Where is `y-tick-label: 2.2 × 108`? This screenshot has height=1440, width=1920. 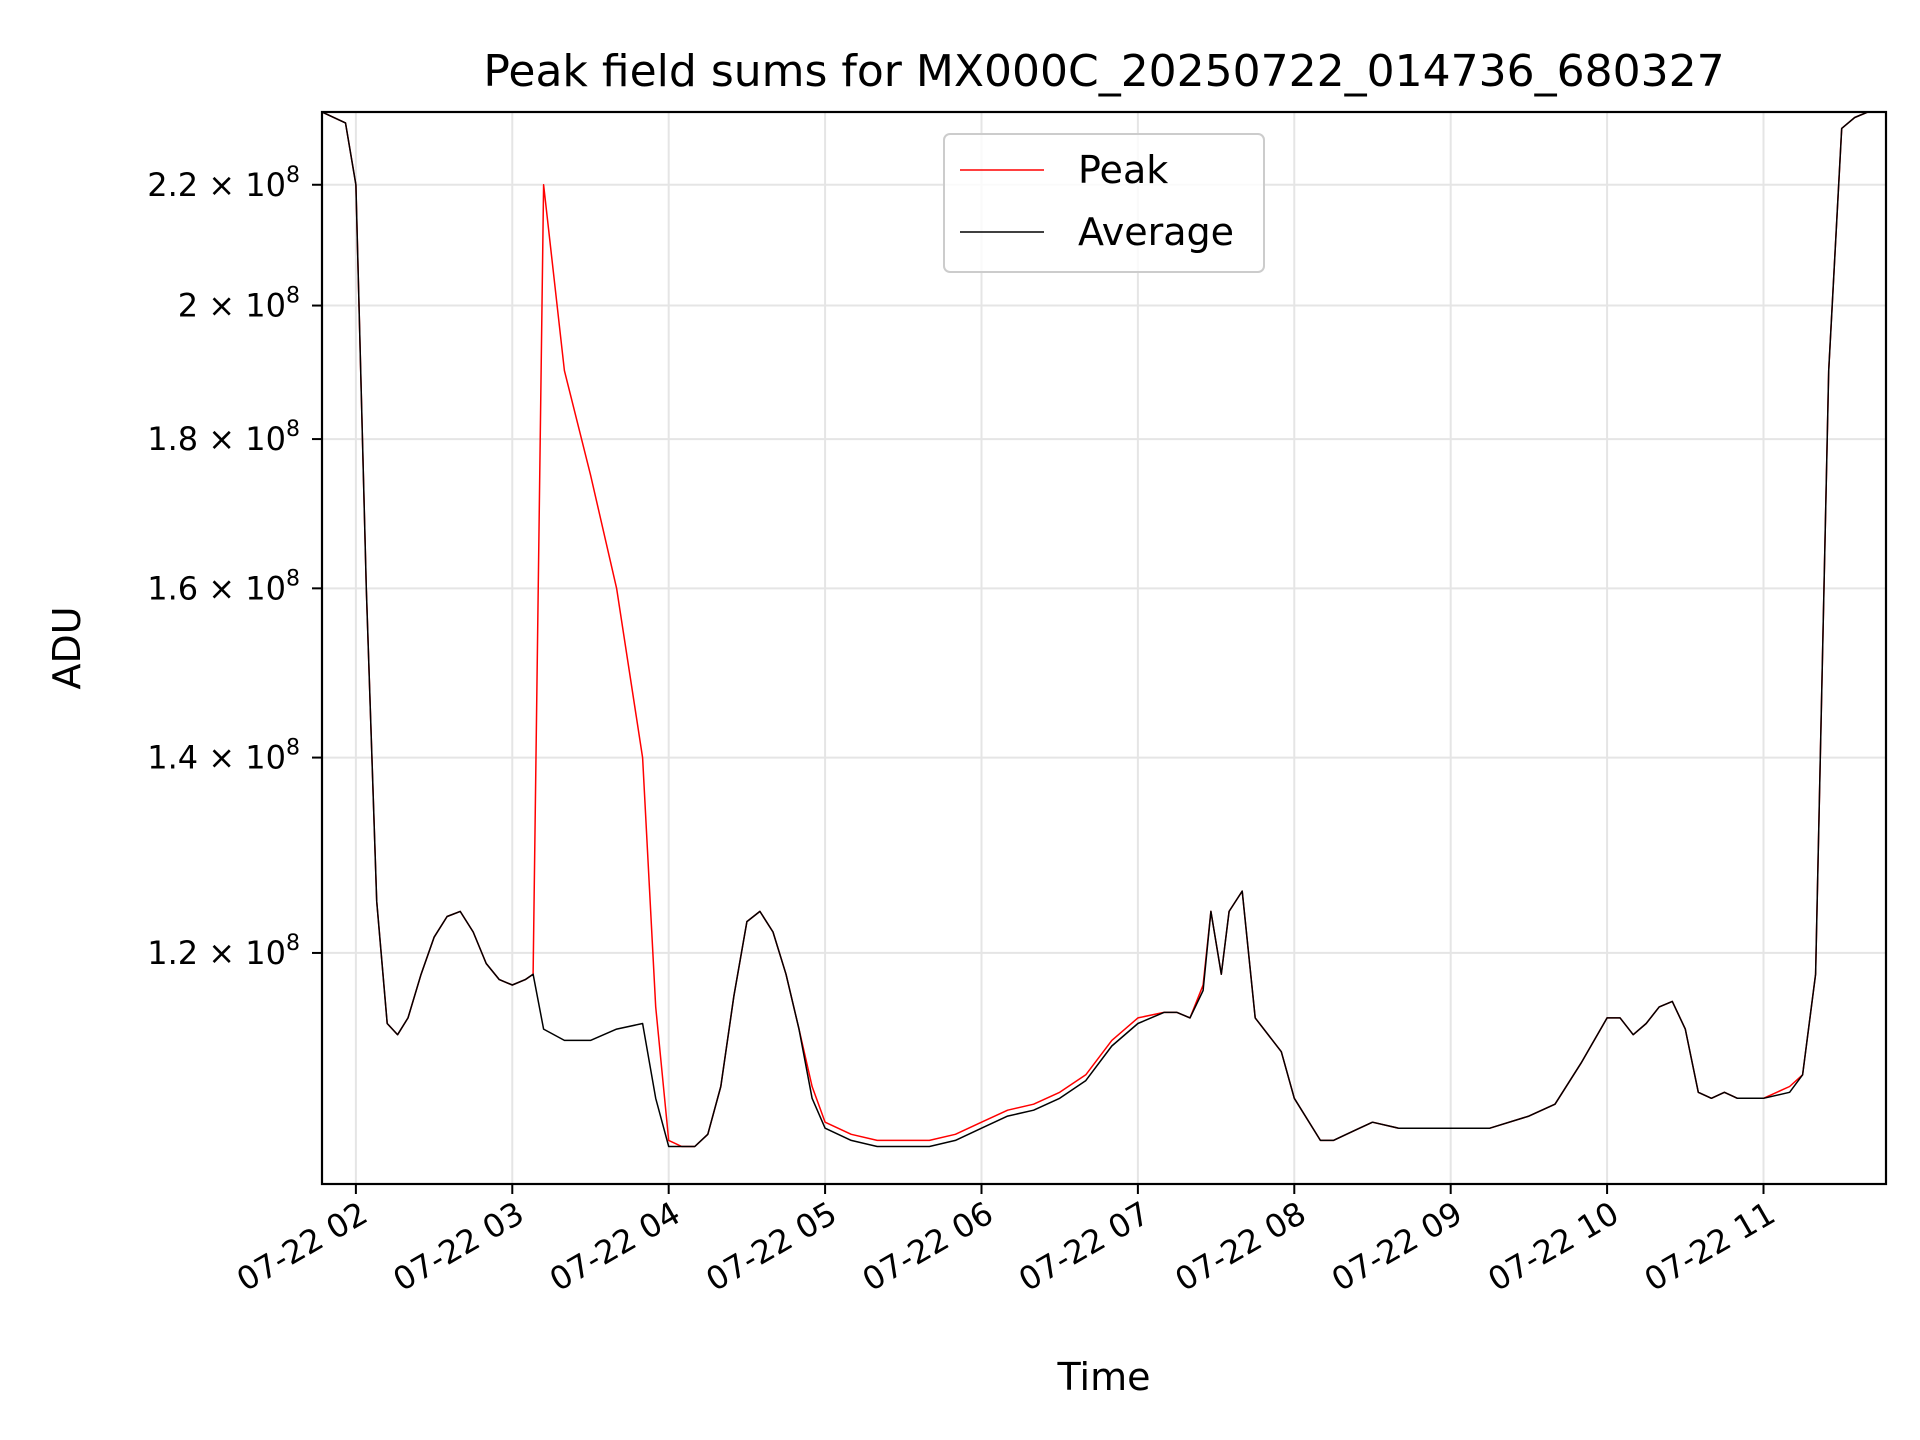 y-tick-label: 2.2 × 108 is located at coordinates (223, 183).